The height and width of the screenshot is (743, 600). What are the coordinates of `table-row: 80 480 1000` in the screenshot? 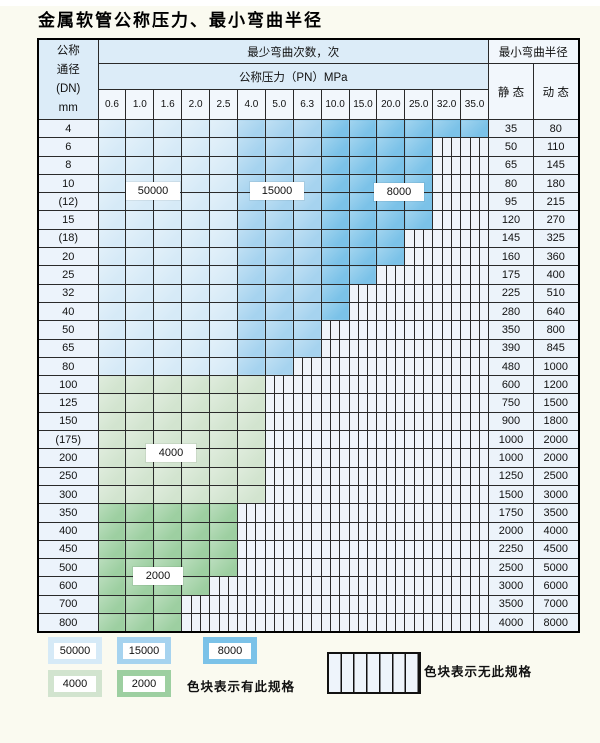 It's located at (308, 366).